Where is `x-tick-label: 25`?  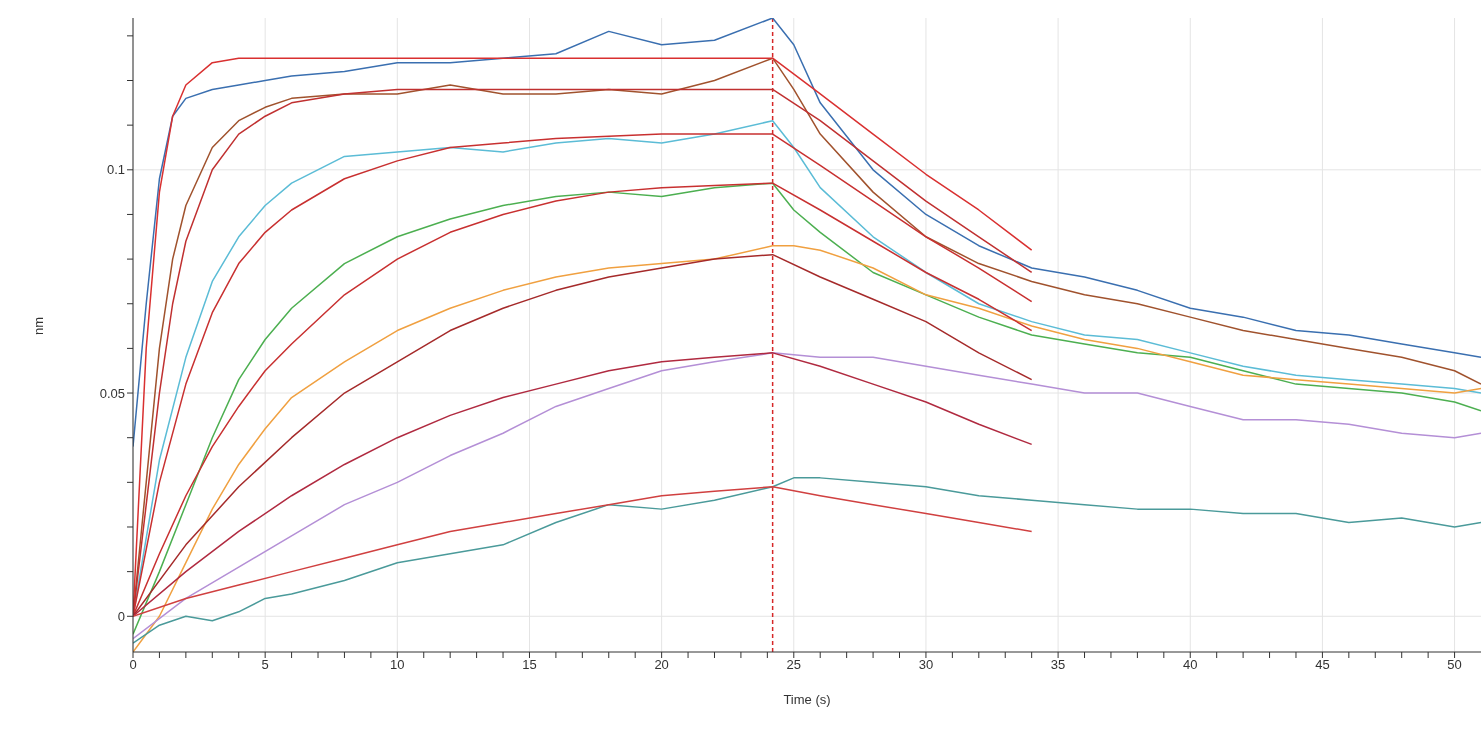
x-tick-label: 25 is located at coordinates (794, 665).